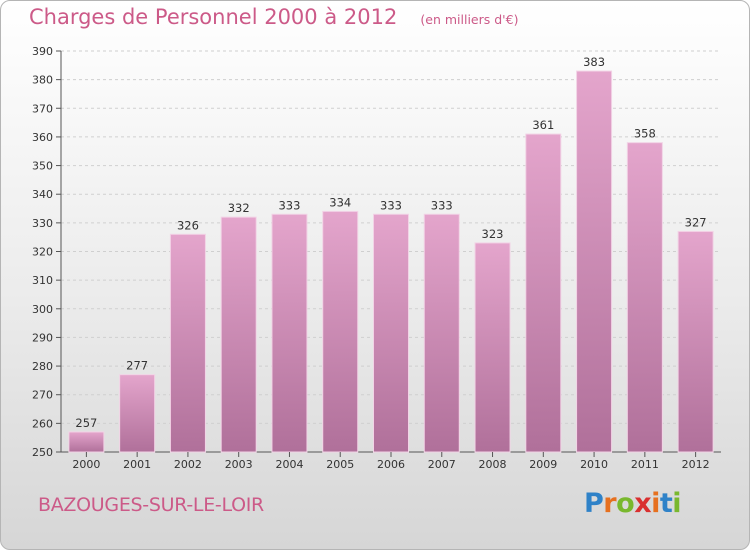 The image size is (750, 550). What do you see at coordinates (645, 134) in the screenshot?
I see `value-label: 358` at bounding box center [645, 134].